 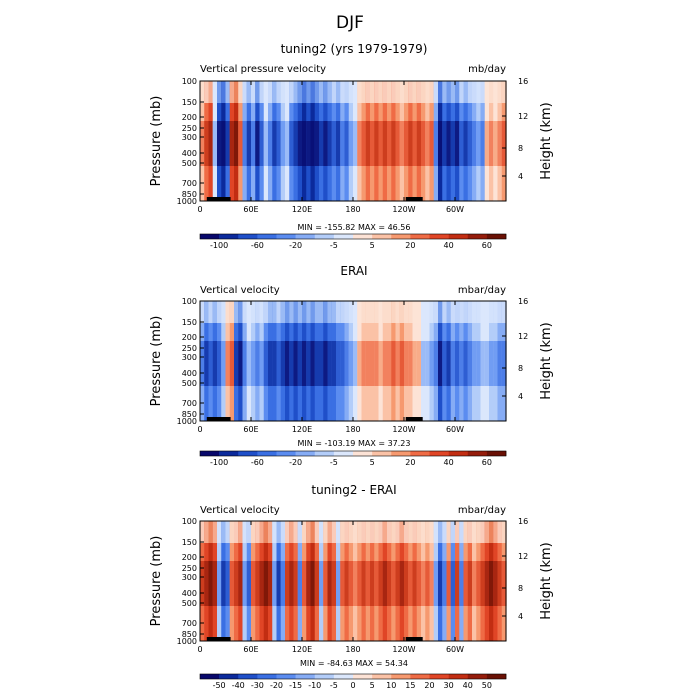 What do you see at coordinates (219, 685) in the screenshot?
I see `colorbar-label: -50` at bounding box center [219, 685].